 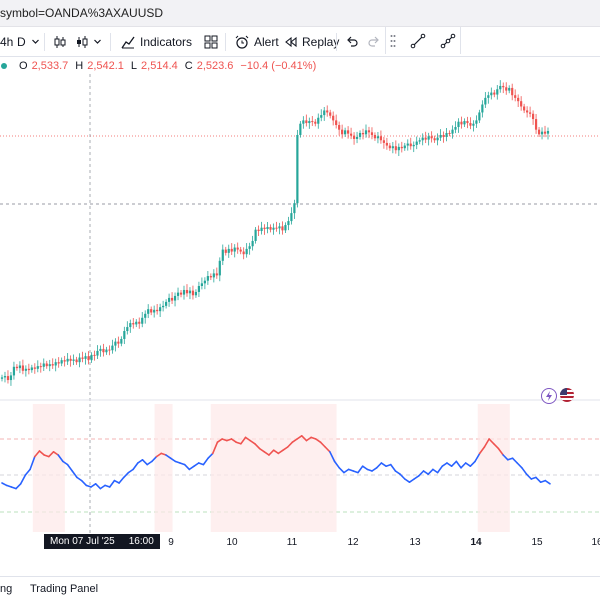 What do you see at coordinates (50, 66) in the screenshot?
I see `open-value: 2,533.7` at bounding box center [50, 66].